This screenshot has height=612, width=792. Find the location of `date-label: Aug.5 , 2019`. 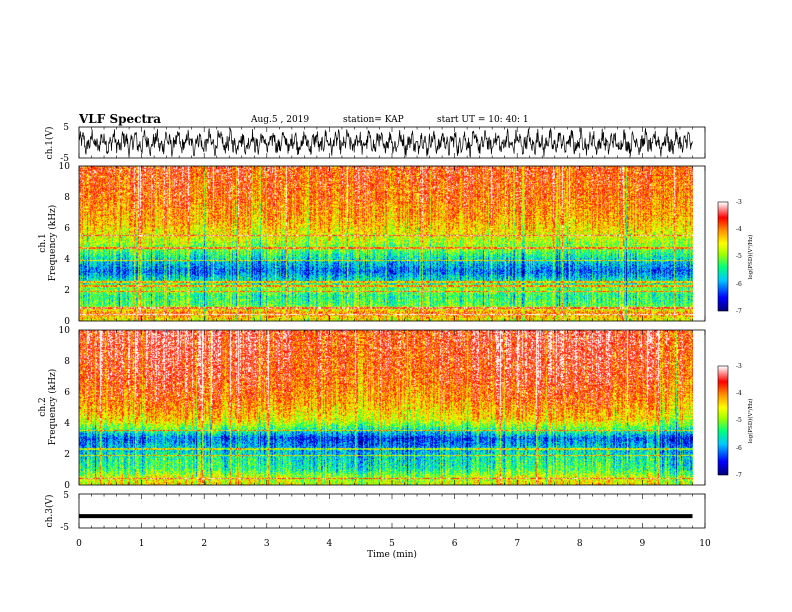

date-label: Aug.5 , 2019 is located at coordinates (279, 120).